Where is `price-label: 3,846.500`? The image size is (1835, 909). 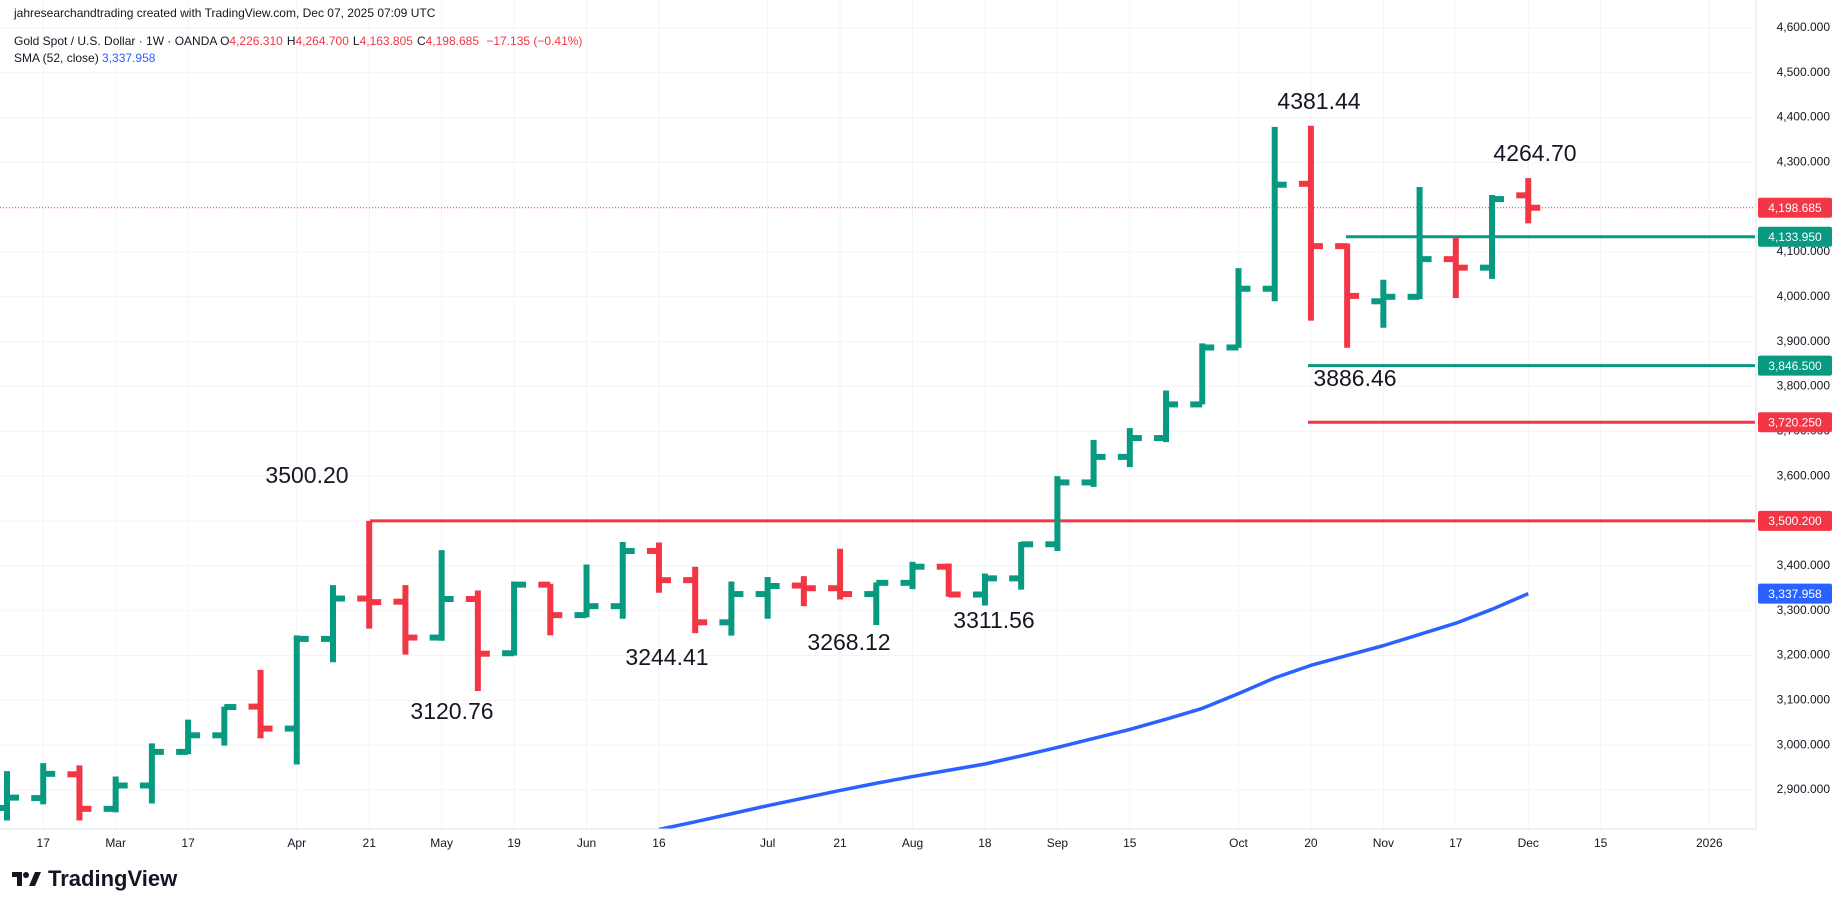 price-label: 3,846.500 is located at coordinates (1795, 366).